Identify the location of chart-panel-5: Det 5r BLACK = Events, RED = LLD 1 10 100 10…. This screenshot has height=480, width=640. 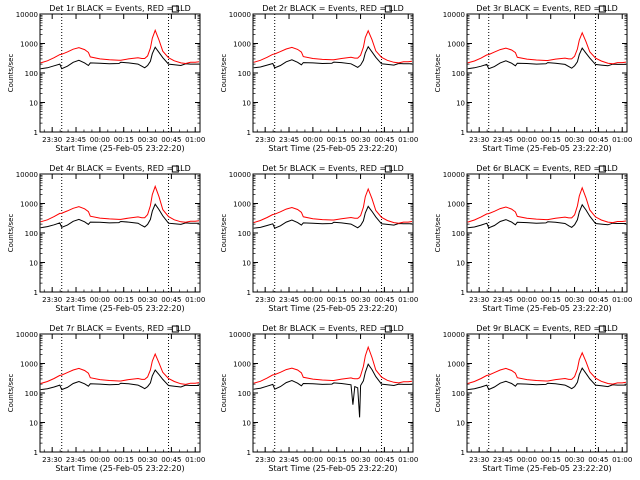
(319, 238).